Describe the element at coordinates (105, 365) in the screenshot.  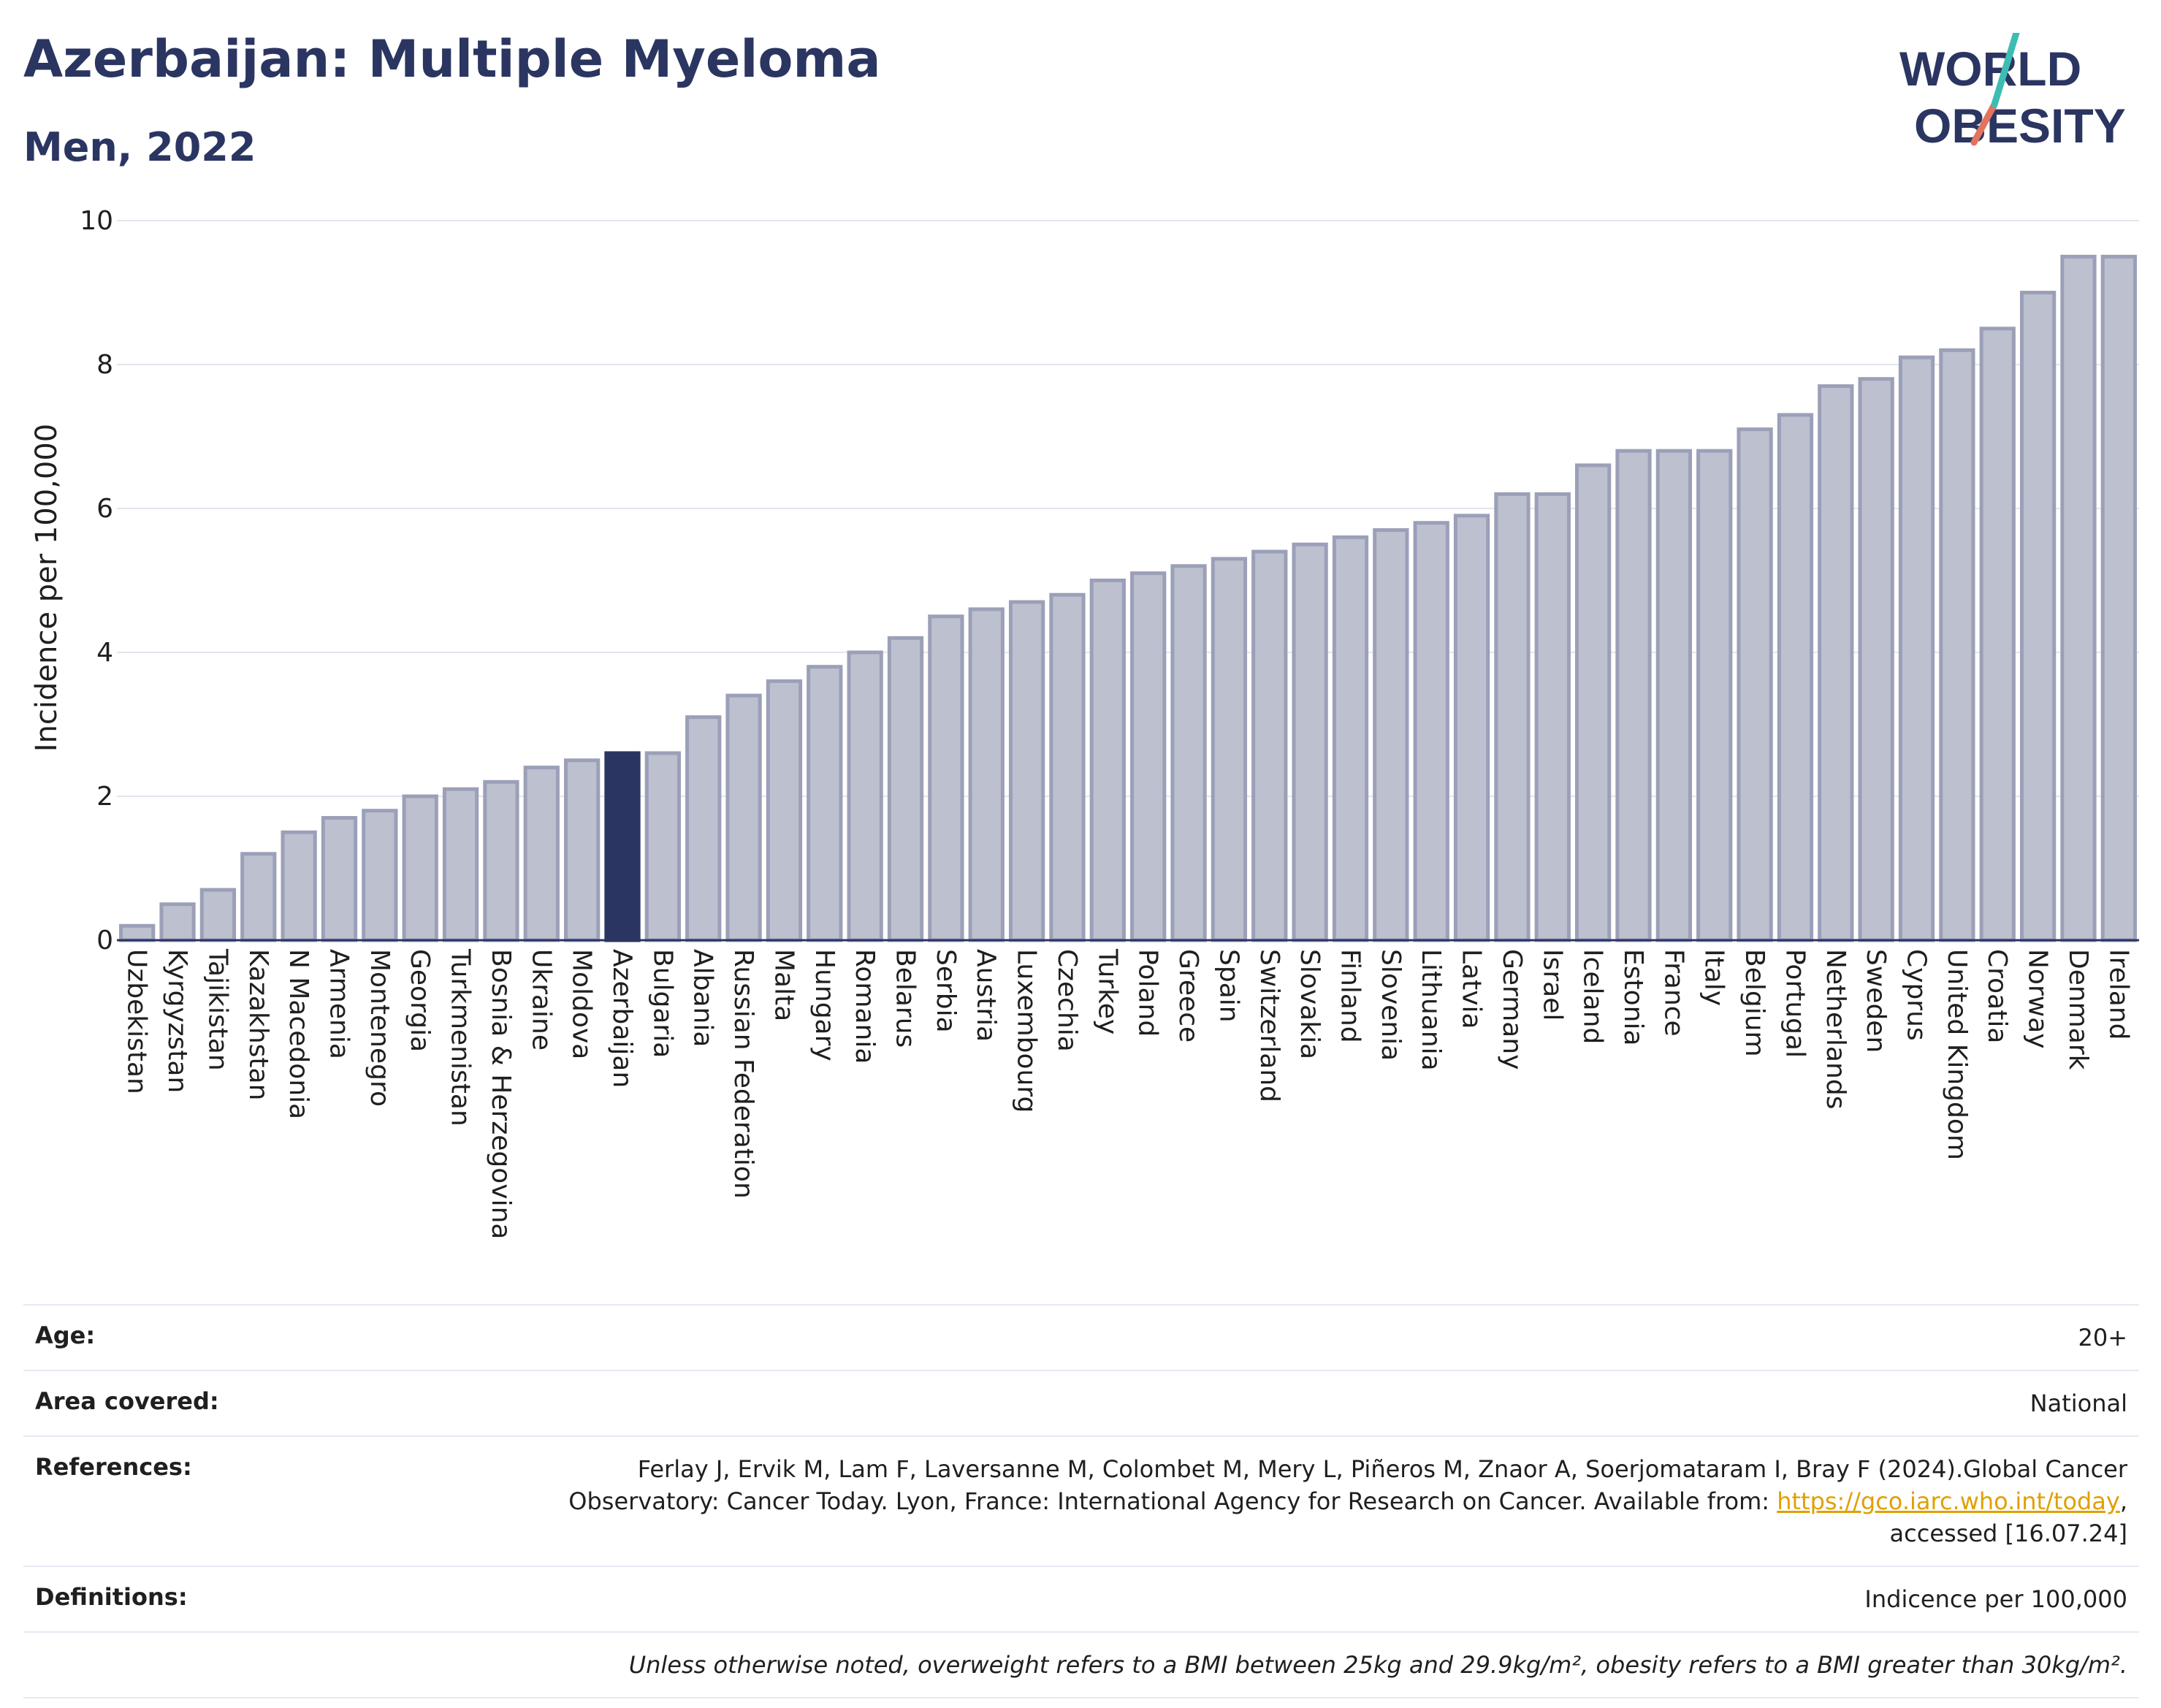
I see `y-tick-label: 8` at that location.